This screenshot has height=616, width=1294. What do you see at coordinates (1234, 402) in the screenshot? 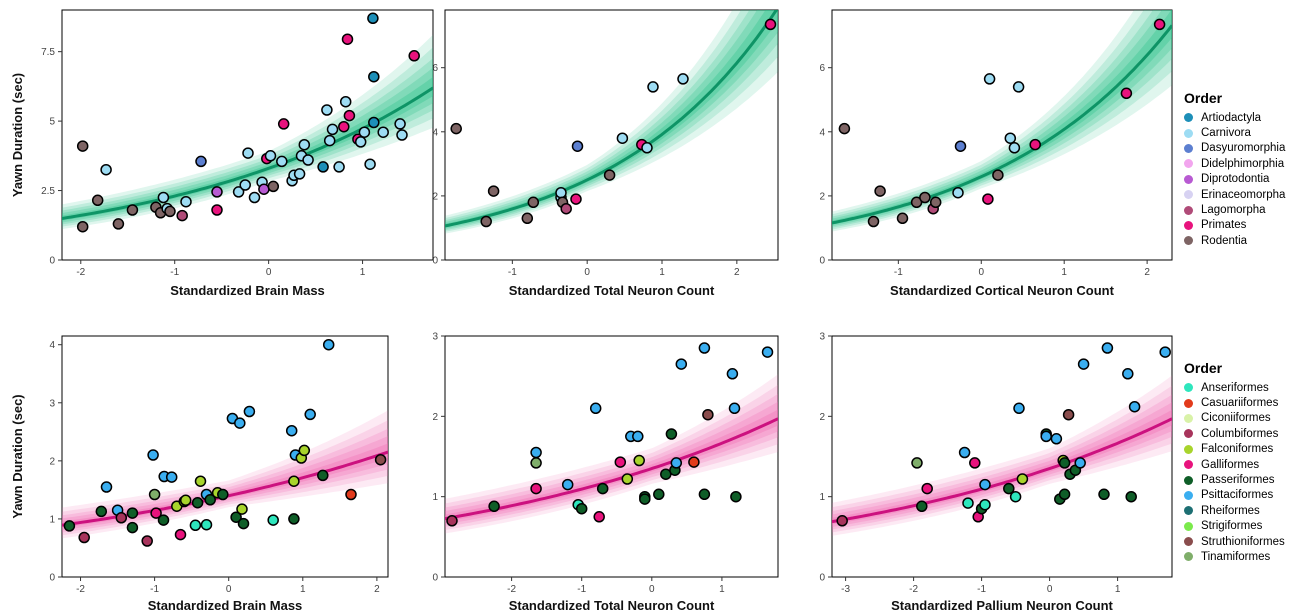
I see `legend-item: Casuariiformes` at bounding box center [1234, 402].